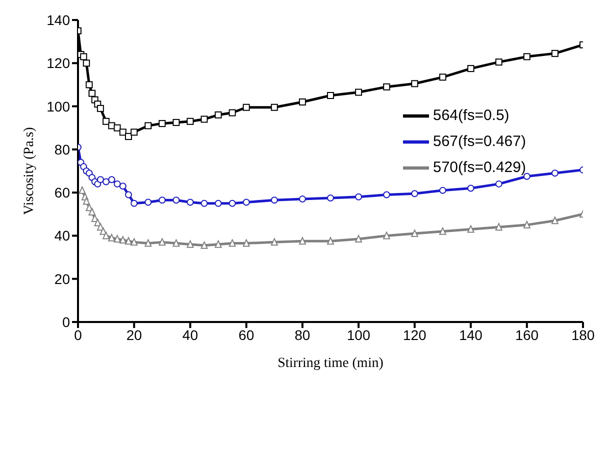  I want to click on x-tick-label: 120, so click(414, 334).